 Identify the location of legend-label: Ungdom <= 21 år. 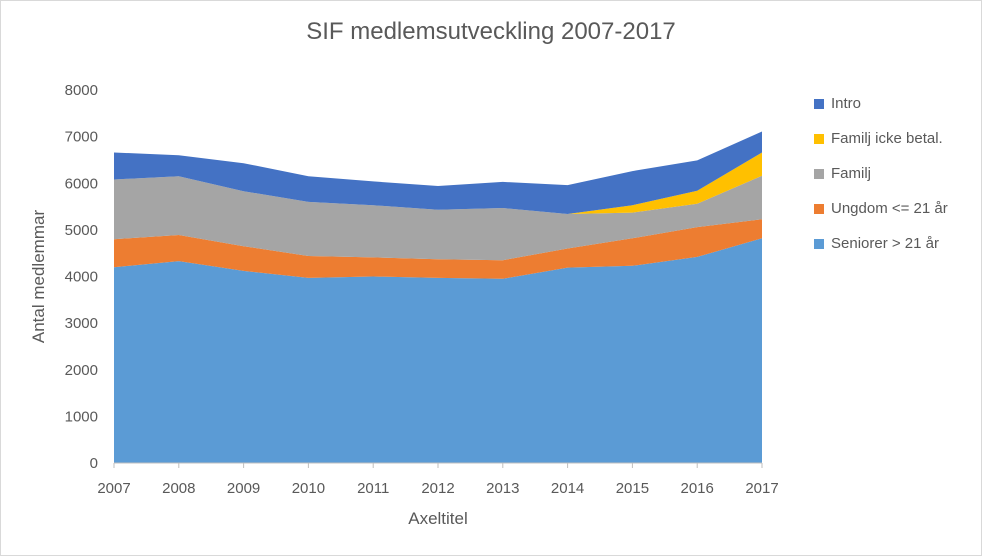
(889, 208).